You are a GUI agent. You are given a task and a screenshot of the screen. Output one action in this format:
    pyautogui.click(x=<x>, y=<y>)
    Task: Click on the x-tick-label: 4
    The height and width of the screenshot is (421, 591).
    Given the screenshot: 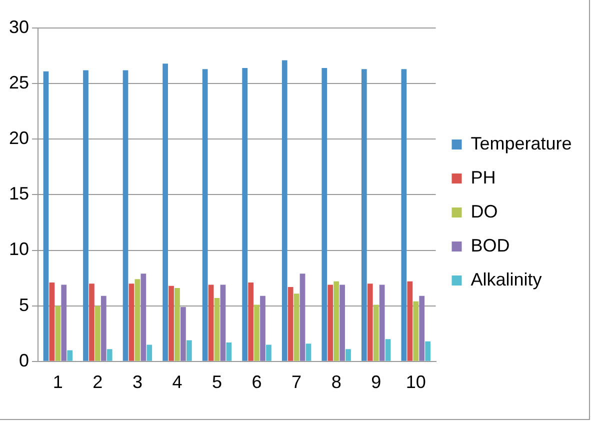 What is the action you would take?
    pyautogui.click(x=177, y=382)
    